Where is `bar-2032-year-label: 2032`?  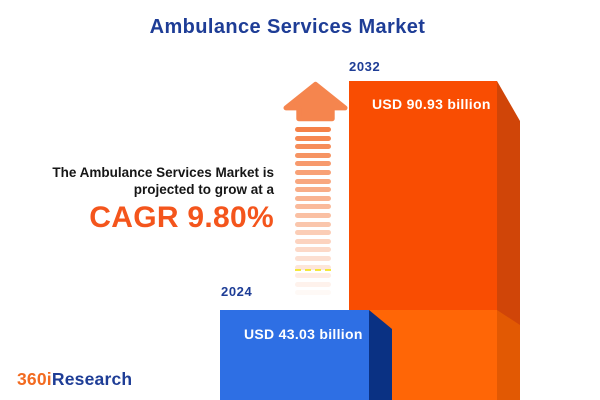 bar-2032-year-label: 2032 is located at coordinates (365, 66).